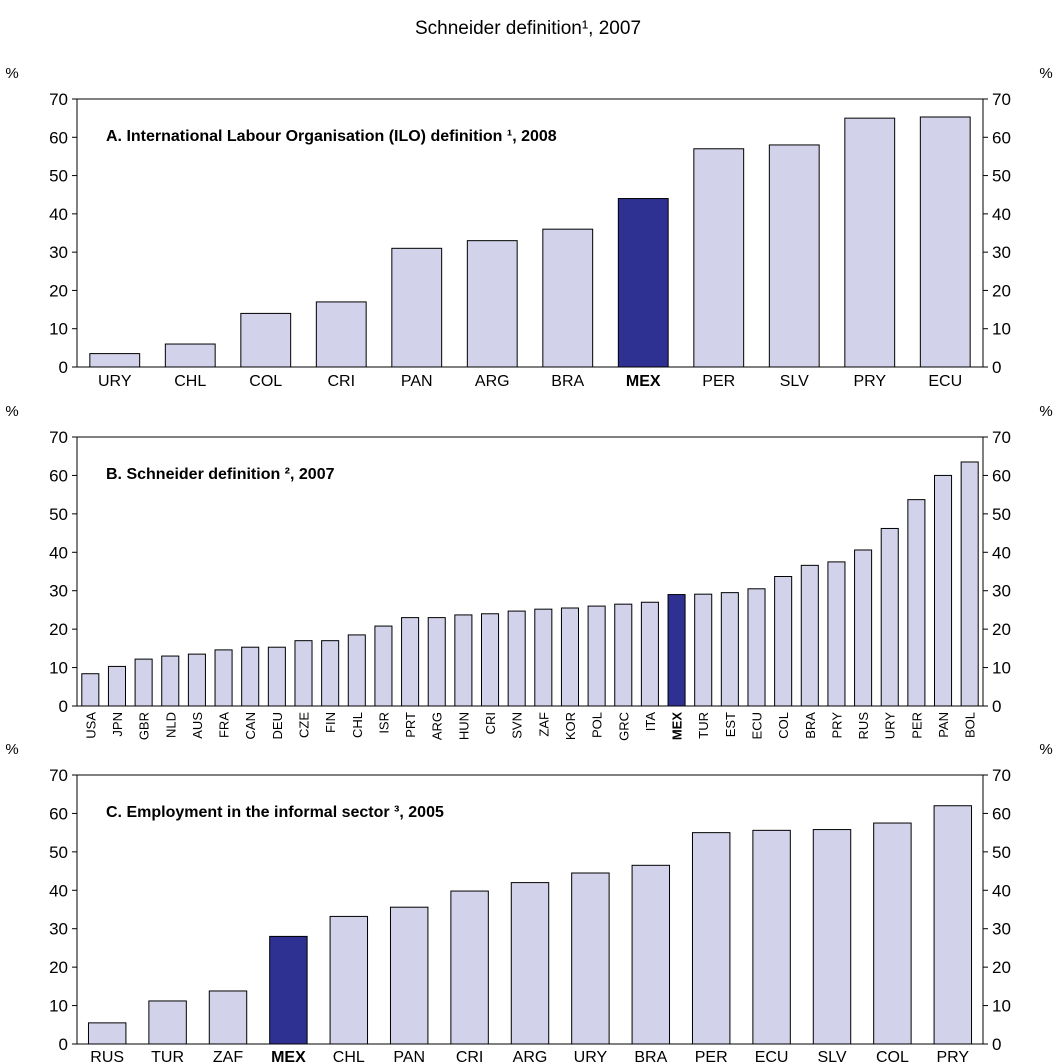 This screenshot has height=1064, width=1056. I want to click on x-tick-label: ITA, so click(650, 722).